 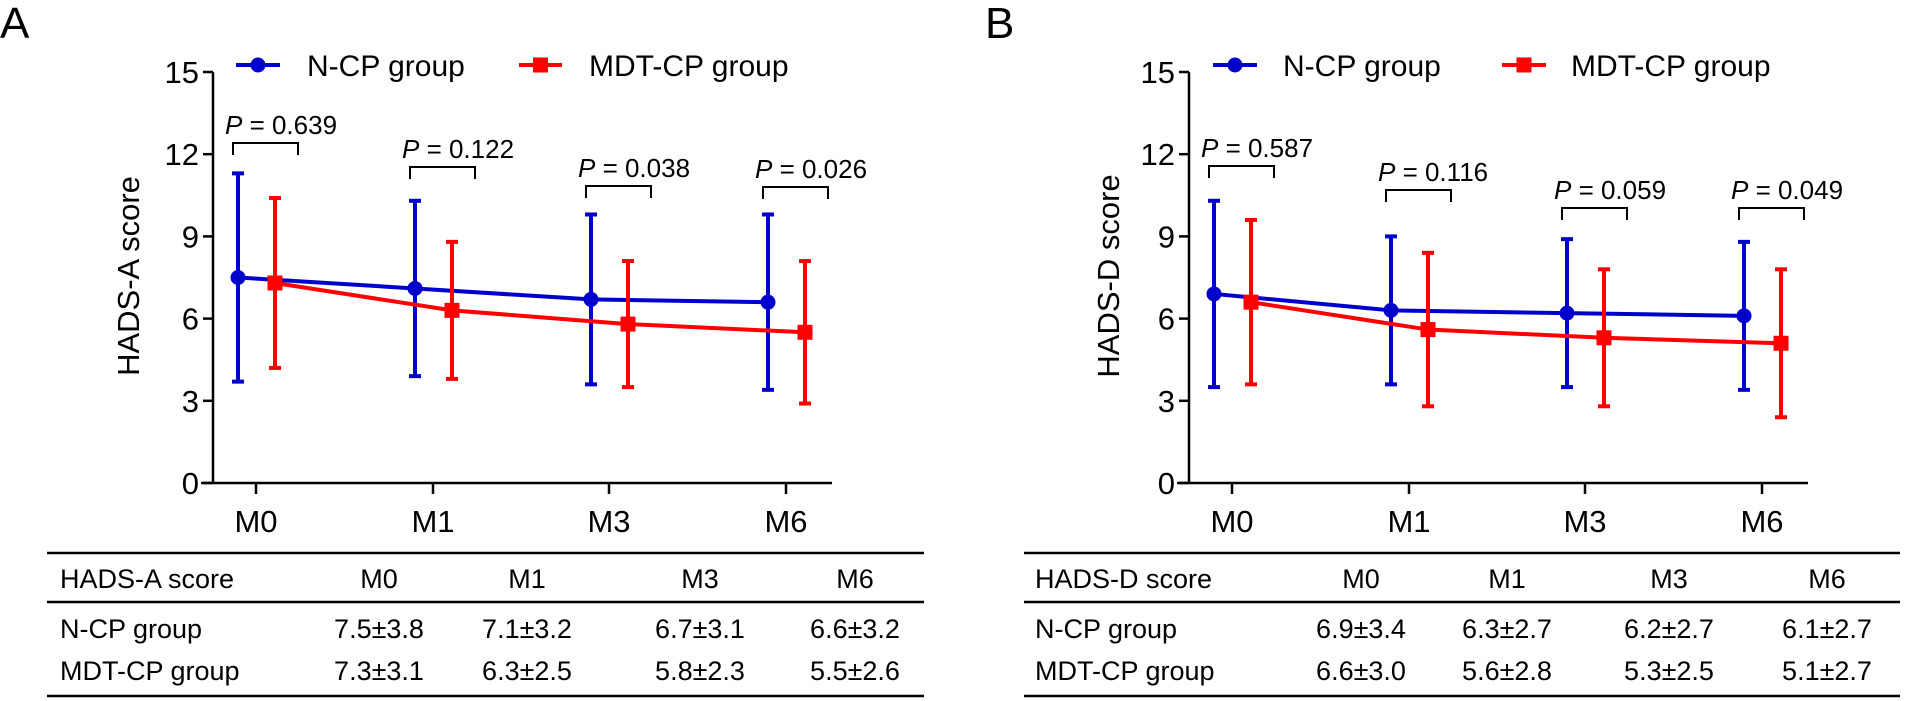 I want to click on p-value-label: P = 0.122, so click(x=458, y=149).